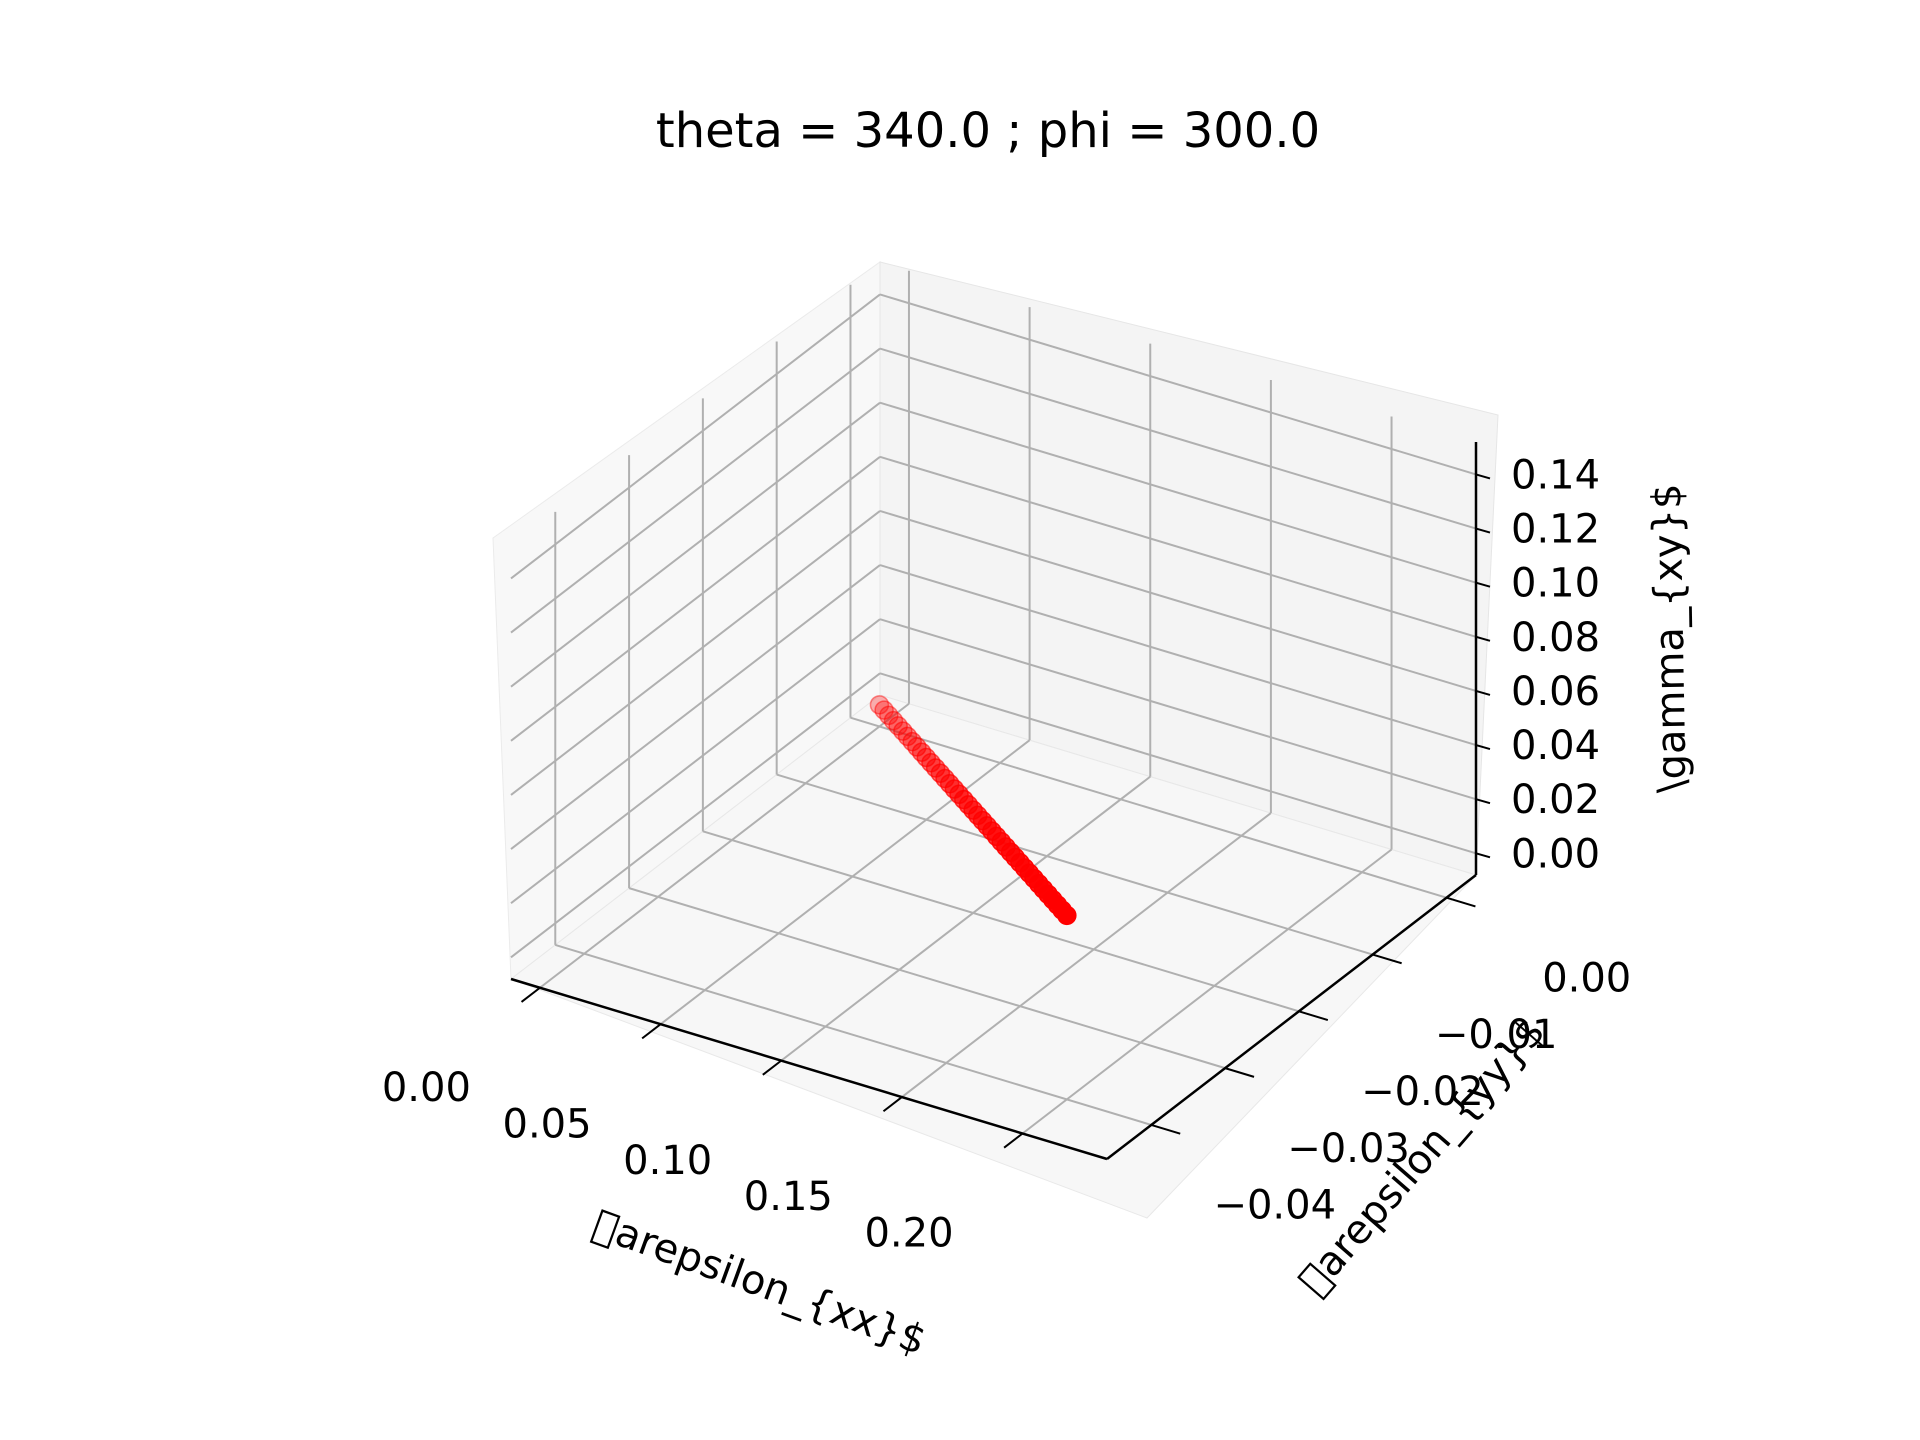 The height and width of the screenshot is (1440, 1920). I want to click on y-tick-label: −0.04, so click(1274, 1206).